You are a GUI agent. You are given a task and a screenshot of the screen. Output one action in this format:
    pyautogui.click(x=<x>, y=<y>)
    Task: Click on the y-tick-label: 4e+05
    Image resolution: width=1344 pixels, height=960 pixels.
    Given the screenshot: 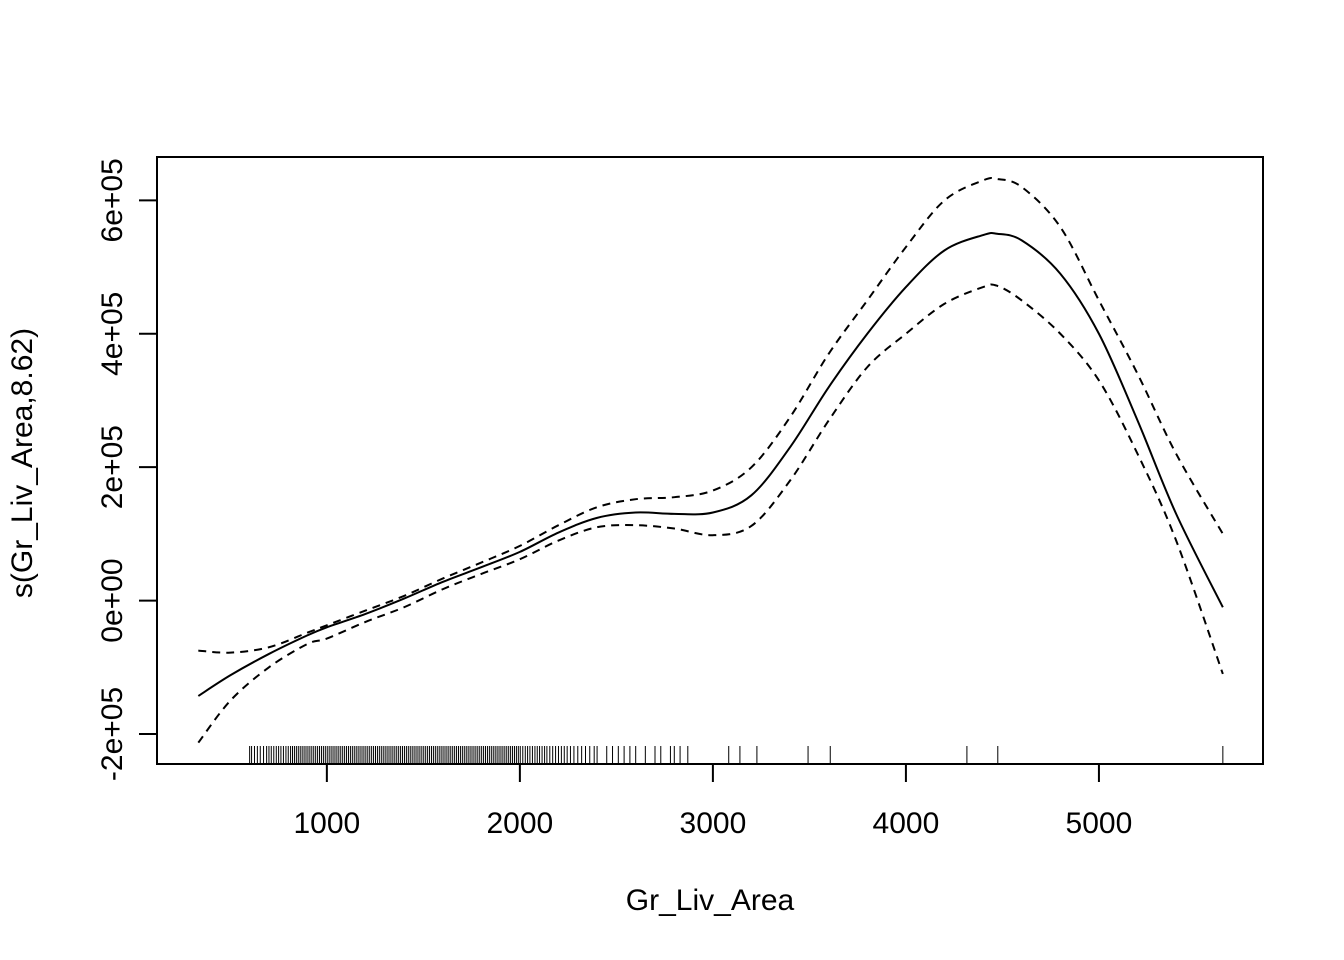 What is the action you would take?
    pyautogui.click(x=112, y=334)
    